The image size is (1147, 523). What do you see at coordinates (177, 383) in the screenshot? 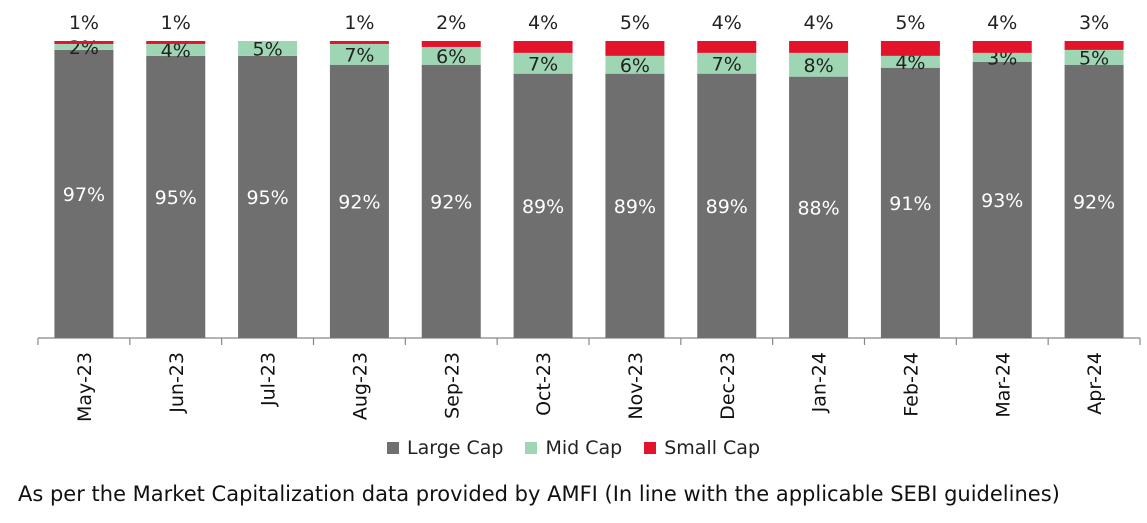
I see `x-tick-label: Jun-23` at bounding box center [177, 383].